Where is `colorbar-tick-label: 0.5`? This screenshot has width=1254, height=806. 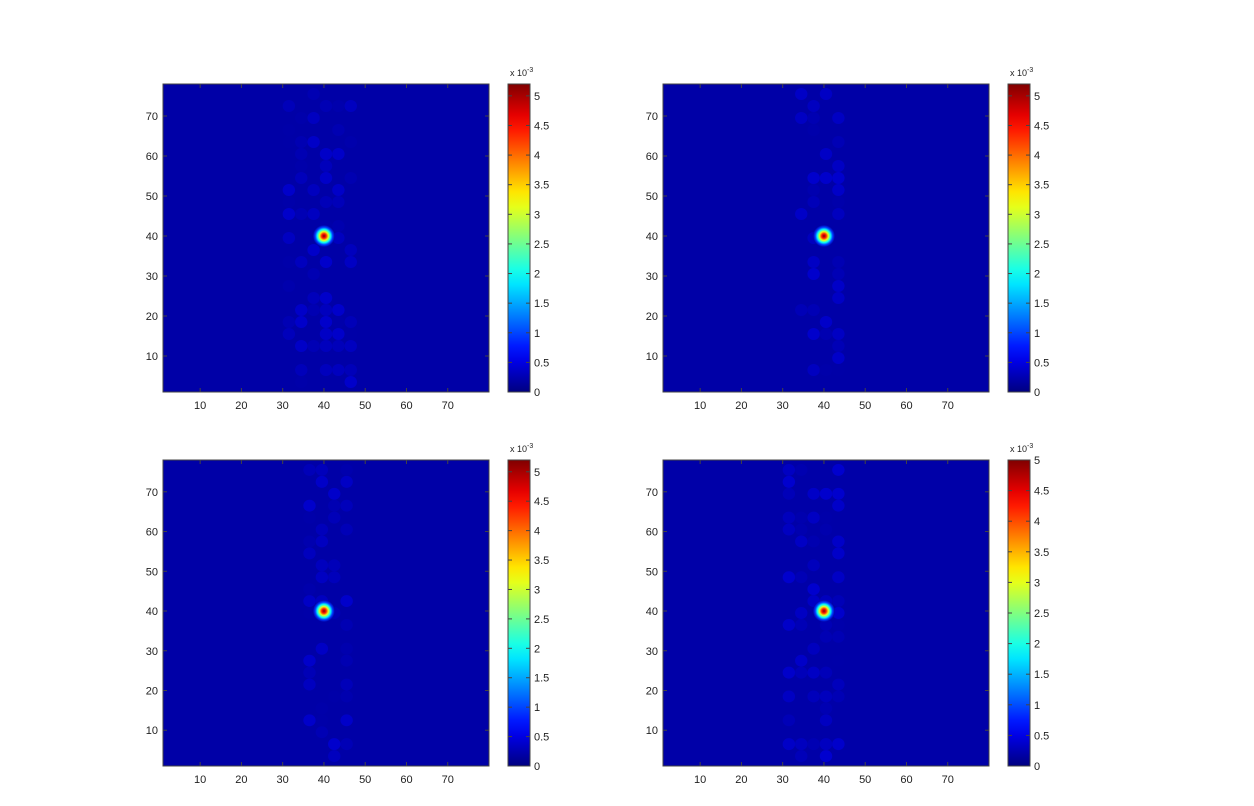
colorbar-tick-label: 0.5 is located at coordinates (1041, 363).